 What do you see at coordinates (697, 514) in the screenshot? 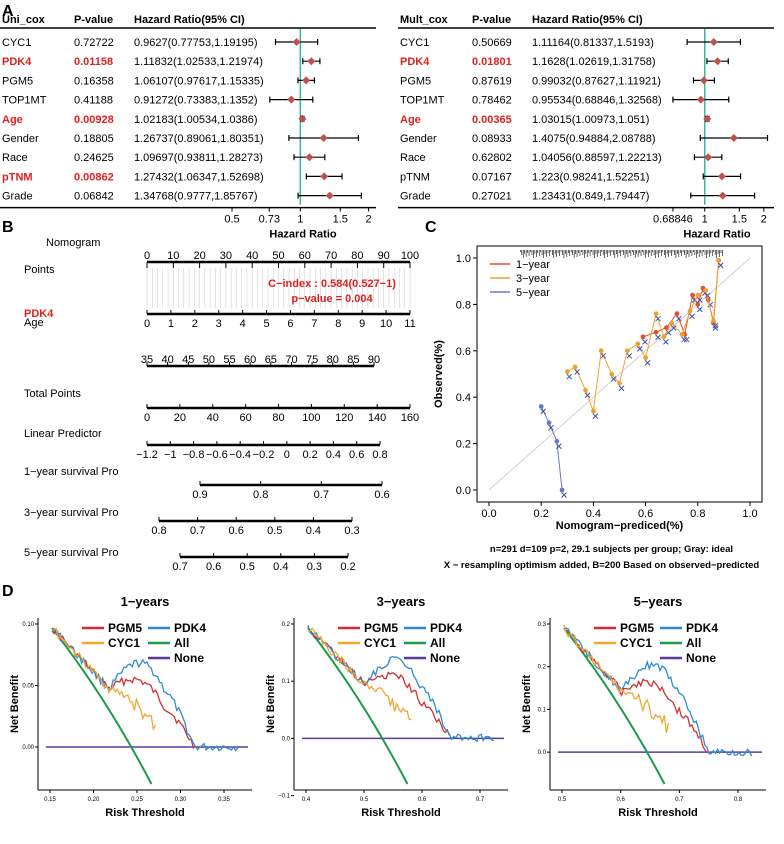
I see `calibration-x-tick-label: 0.8` at bounding box center [697, 514].